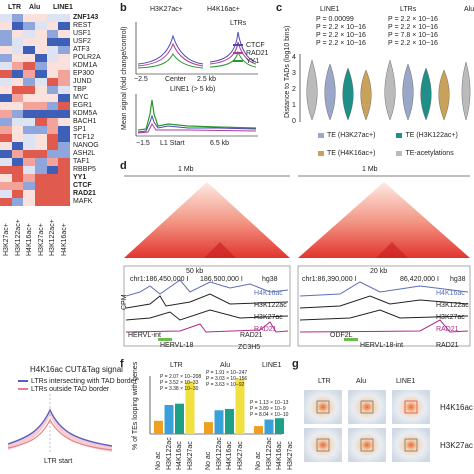 The image size is (474, 474). I want to click on heatmap-gene-label: RAD21, so click(84, 193).